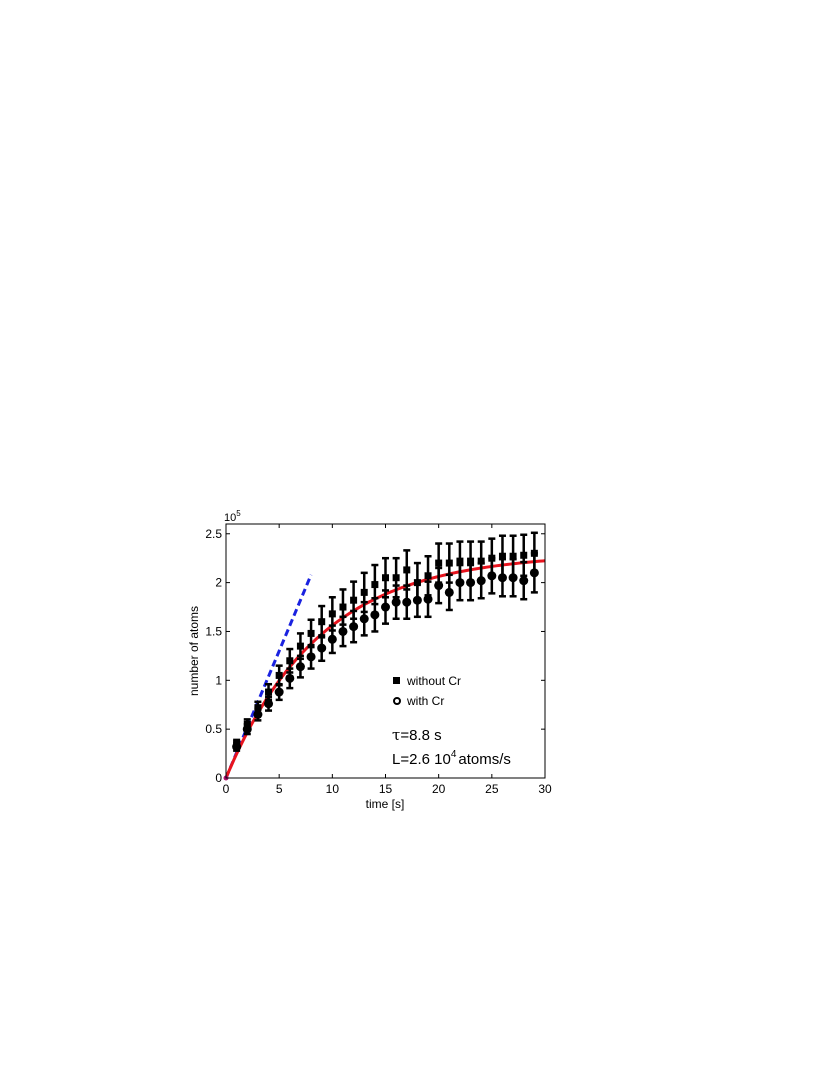 This screenshot has width=830, height=1075. Describe the element at coordinates (386, 789) in the screenshot. I see `x-tick-label: 15` at that location.